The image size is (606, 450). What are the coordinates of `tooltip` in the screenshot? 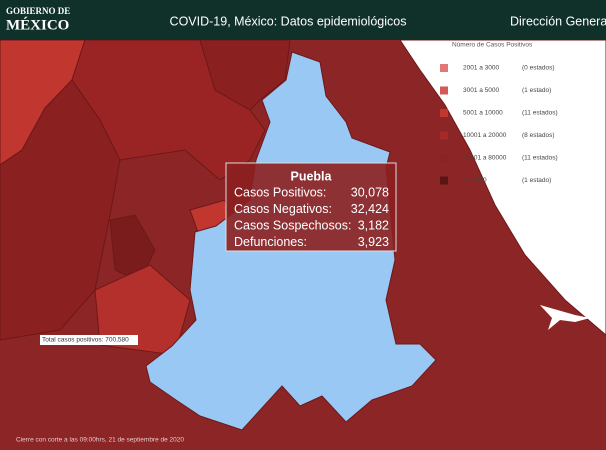 It's located at (311, 207).